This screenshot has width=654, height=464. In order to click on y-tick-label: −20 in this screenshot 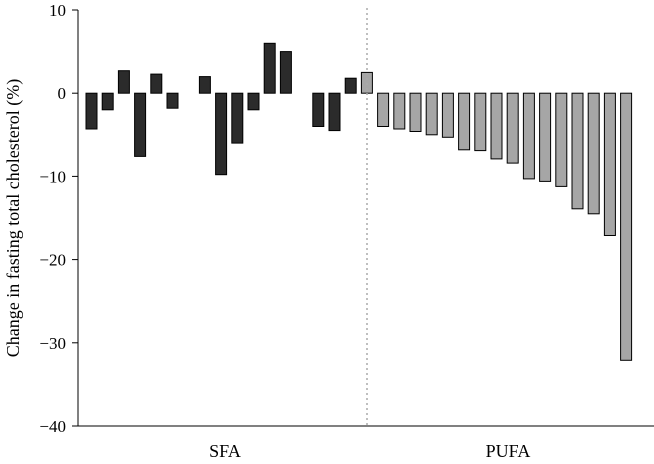, I will do `click(52, 260)`.